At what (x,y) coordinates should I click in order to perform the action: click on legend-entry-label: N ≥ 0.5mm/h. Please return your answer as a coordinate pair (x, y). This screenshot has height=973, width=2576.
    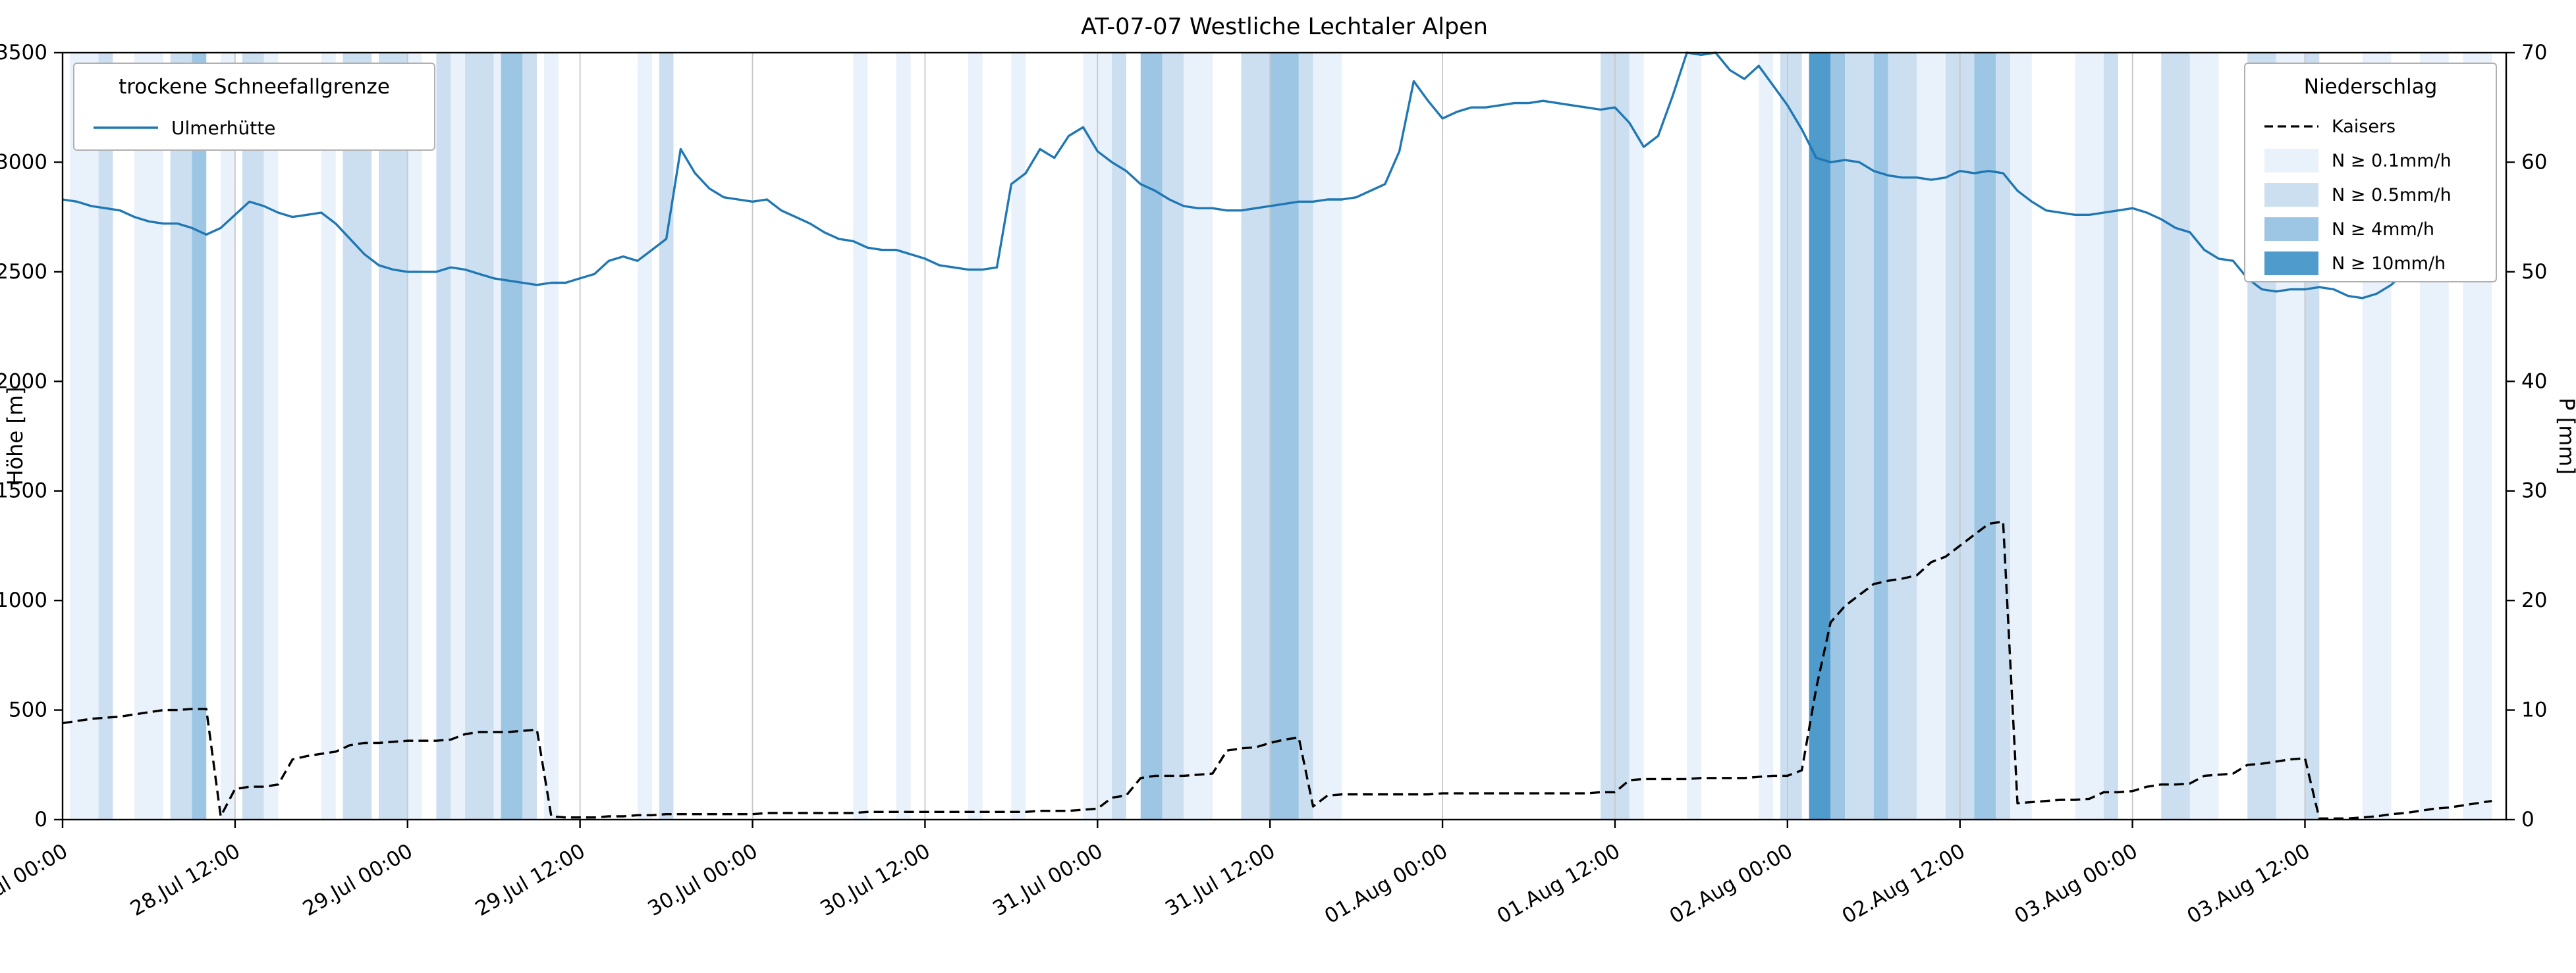
    Looking at the image, I should click on (2392, 195).